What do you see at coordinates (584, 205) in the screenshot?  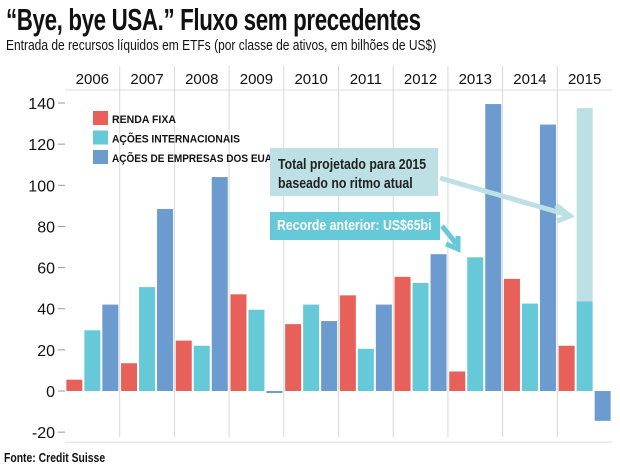 I see `projection-bar` at bounding box center [584, 205].